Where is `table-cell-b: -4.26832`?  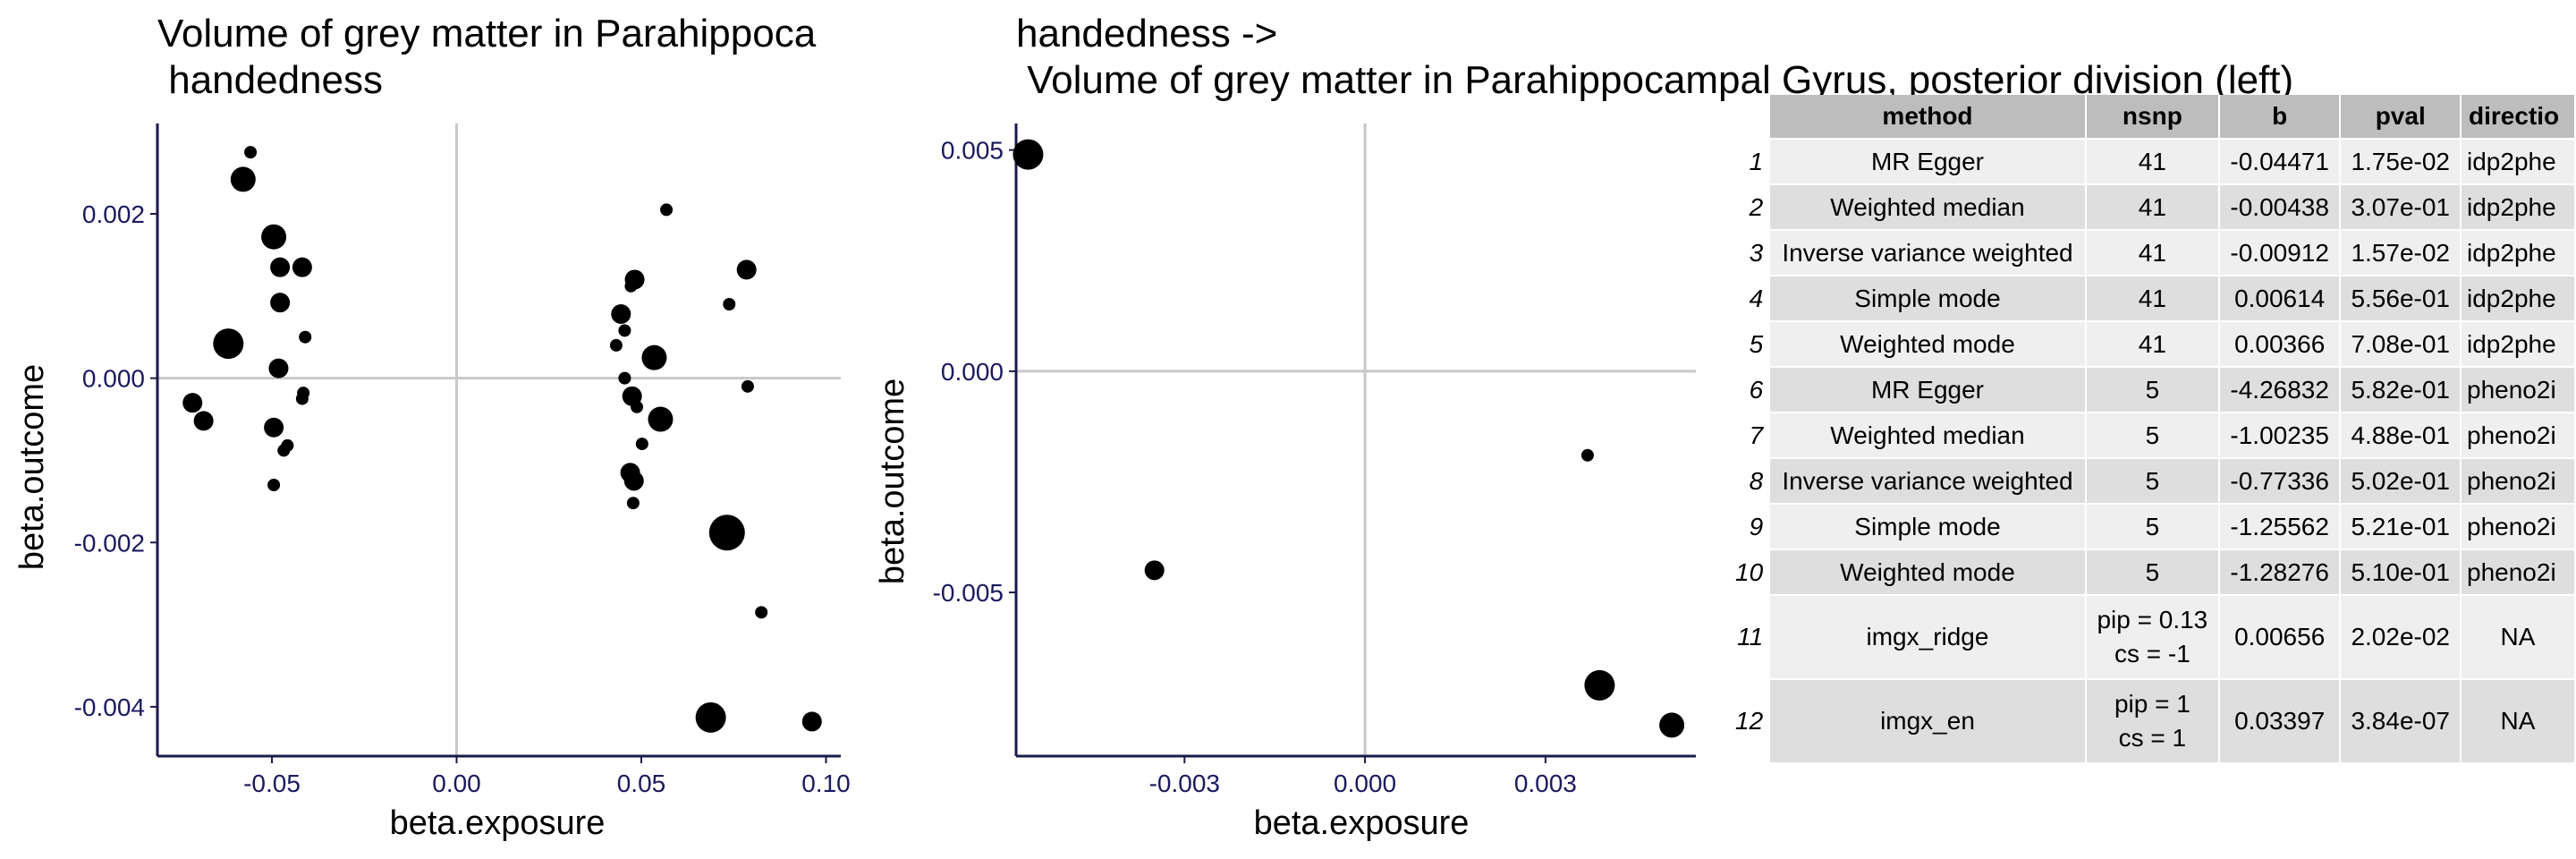
table-cell-b: -4.26832 is located at coordinates (2280, 389).